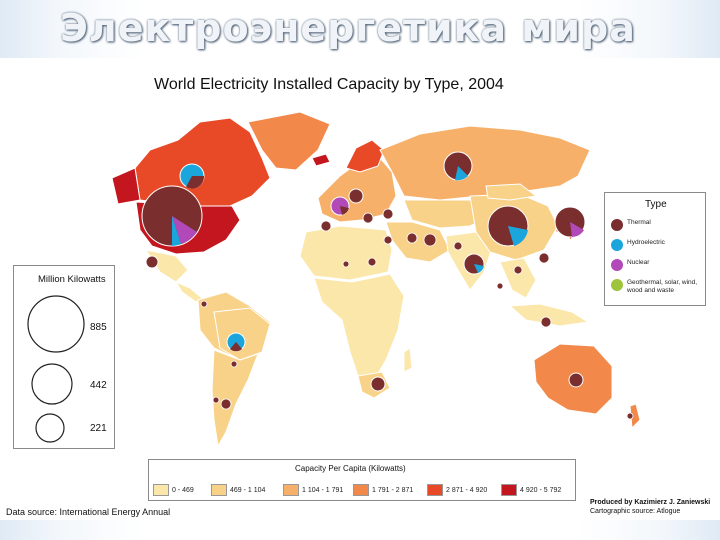 The image size is (720, 540). I want to click on pie-south-africa, so click(378, 384).